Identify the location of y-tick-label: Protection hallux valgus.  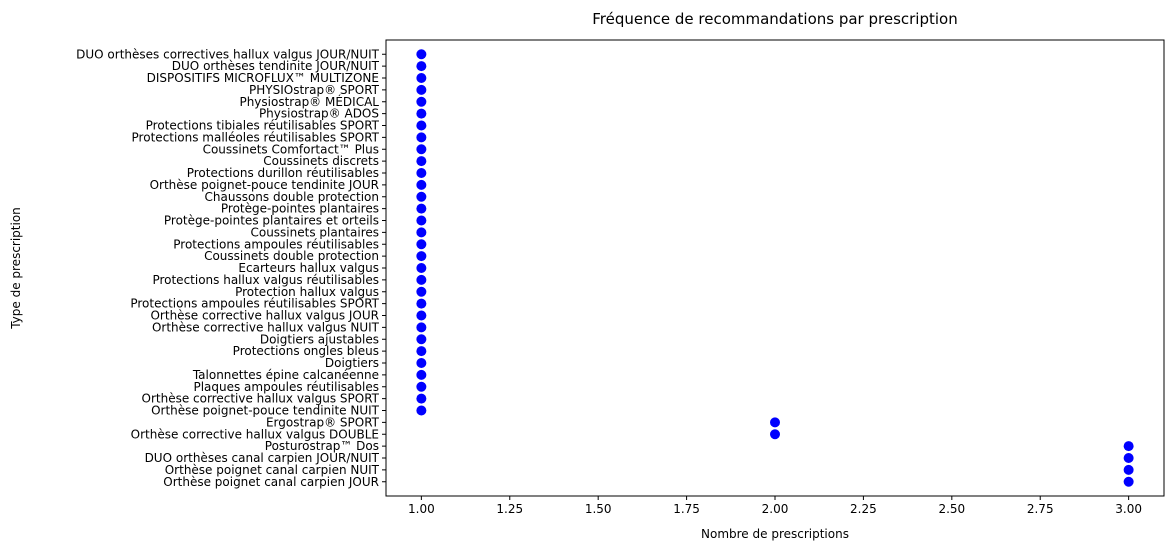
(307, 292).